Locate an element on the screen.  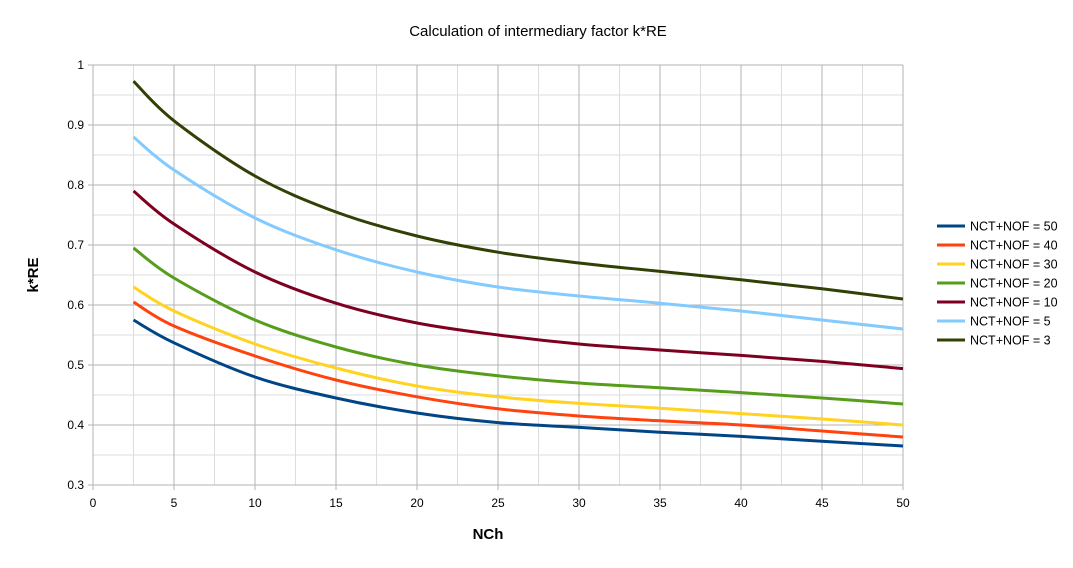
y-tick-label: 0.5 is located at coordinates (75, 365).